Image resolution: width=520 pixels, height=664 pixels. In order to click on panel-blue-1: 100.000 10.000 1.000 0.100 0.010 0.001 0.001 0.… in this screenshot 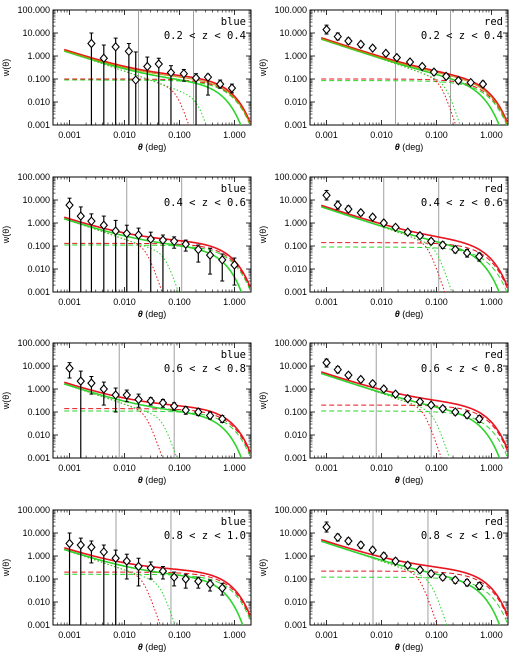, I will do `click(126, 78)`.